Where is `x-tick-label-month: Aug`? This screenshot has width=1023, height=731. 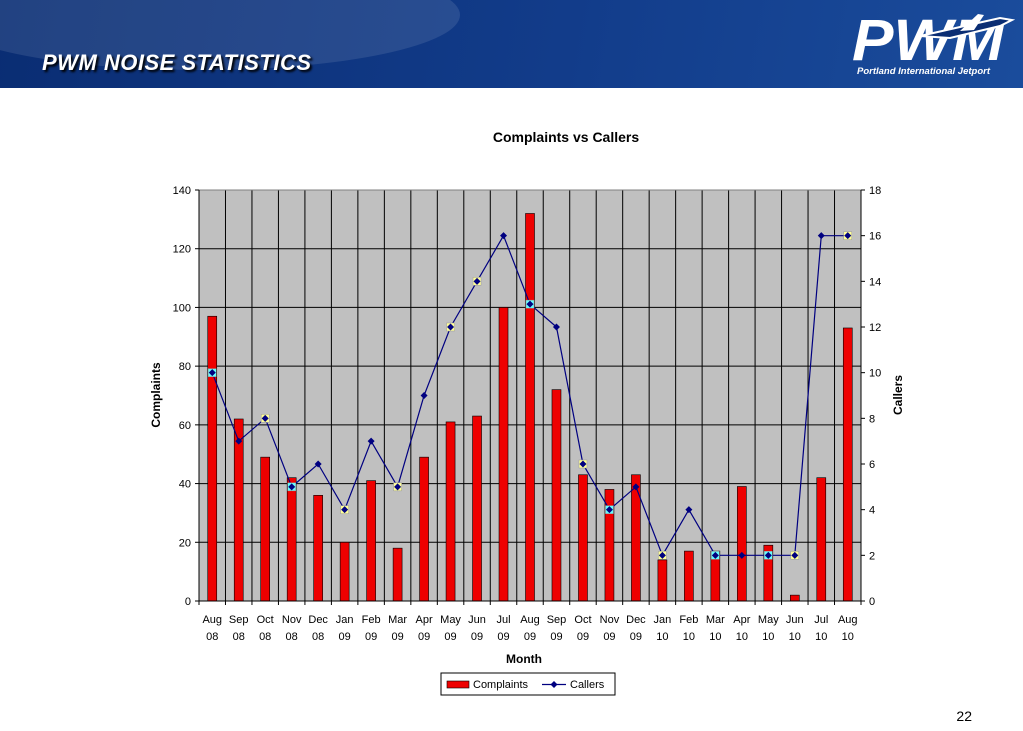
x-tick-label-month: Aug is located at coordinates (212, 620).